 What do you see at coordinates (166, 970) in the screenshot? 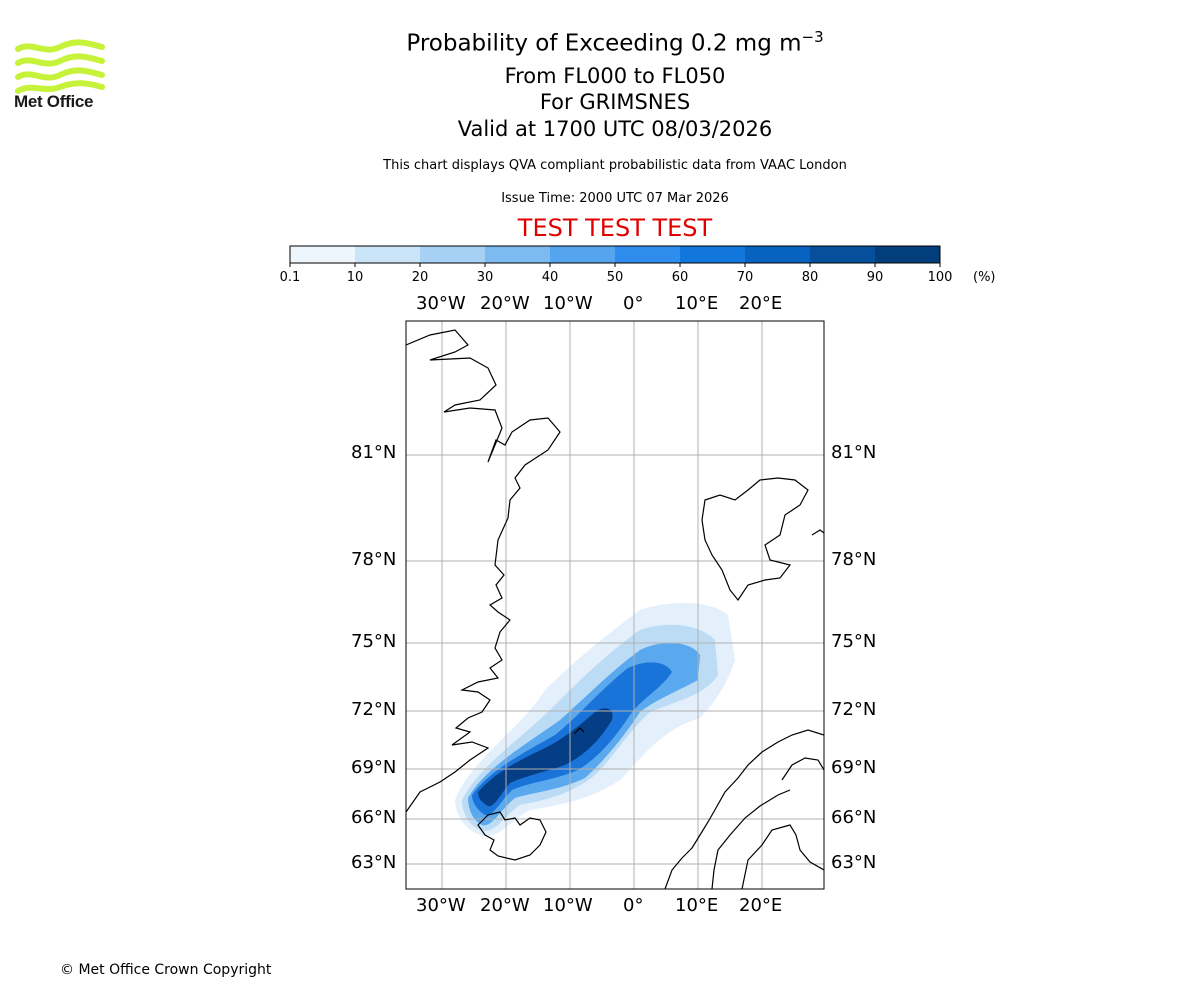
I see `copyright-notice: © Met Office Crown Copyright` at bounding box center [166, 970].